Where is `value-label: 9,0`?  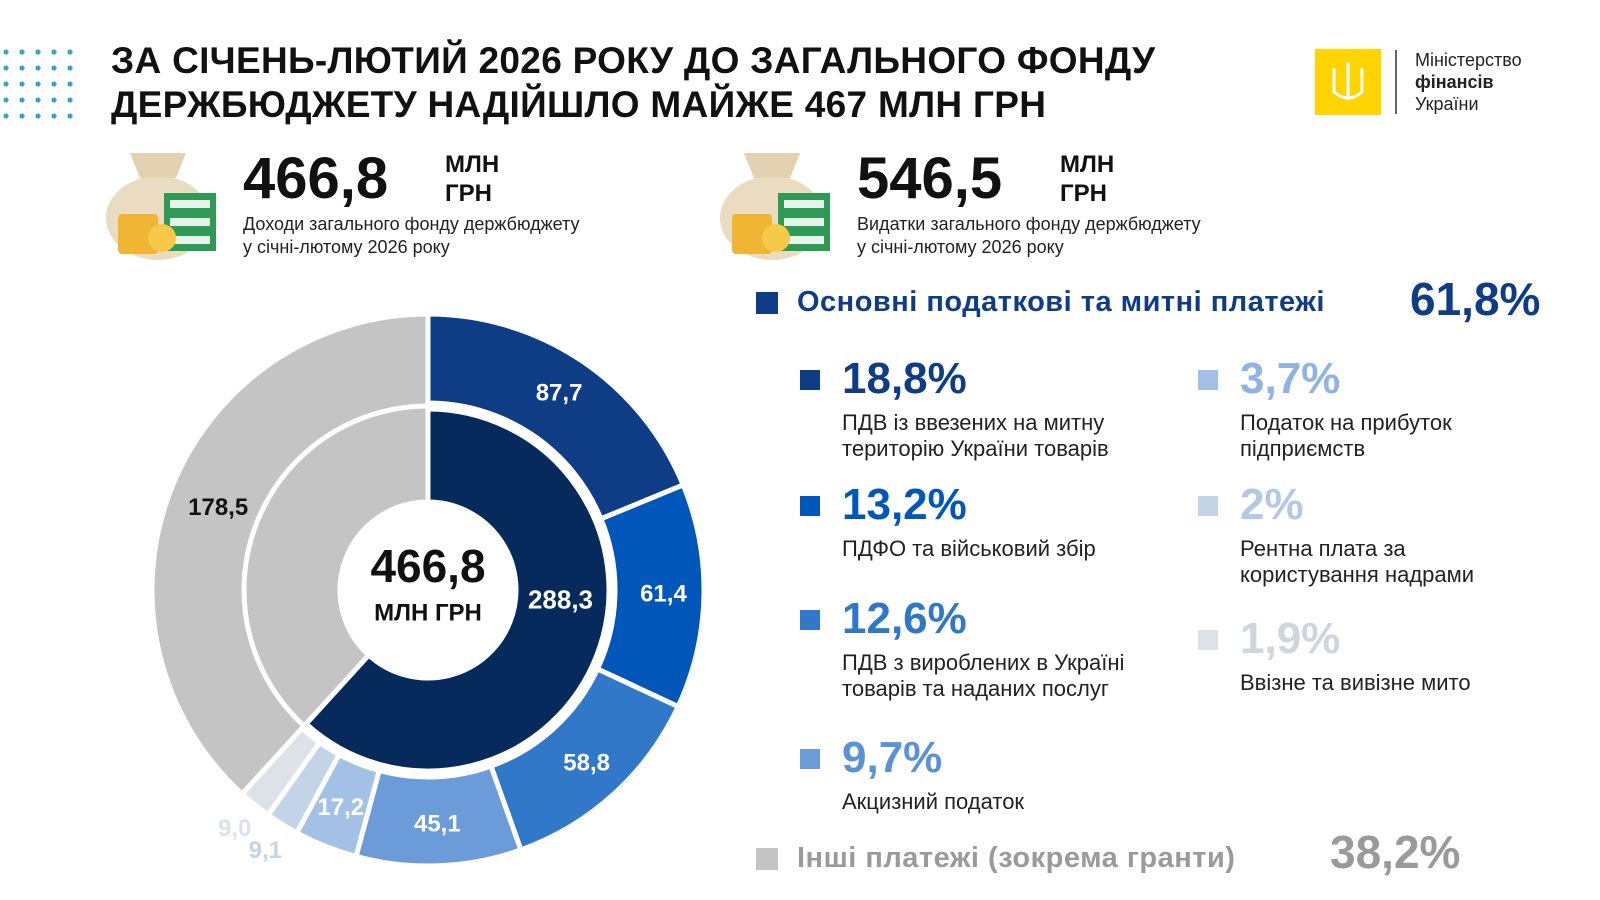
value-label: 9,0 is located at coordinates (234, 828).